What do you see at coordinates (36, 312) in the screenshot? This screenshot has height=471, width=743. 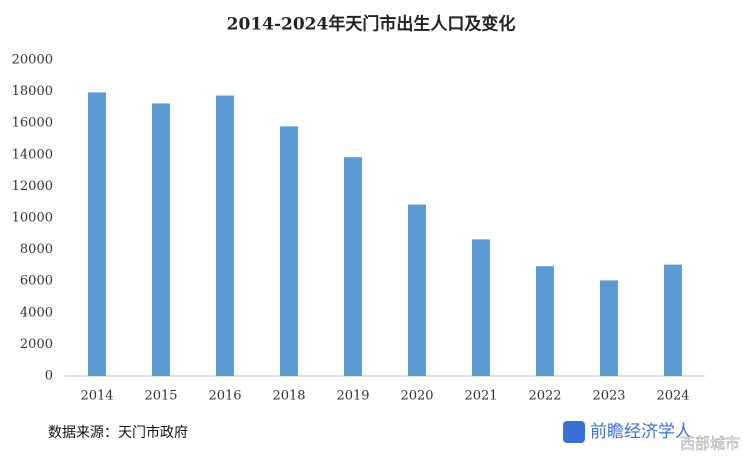 I see `y-tick-label: 4000` at bounding box center [36, 312].